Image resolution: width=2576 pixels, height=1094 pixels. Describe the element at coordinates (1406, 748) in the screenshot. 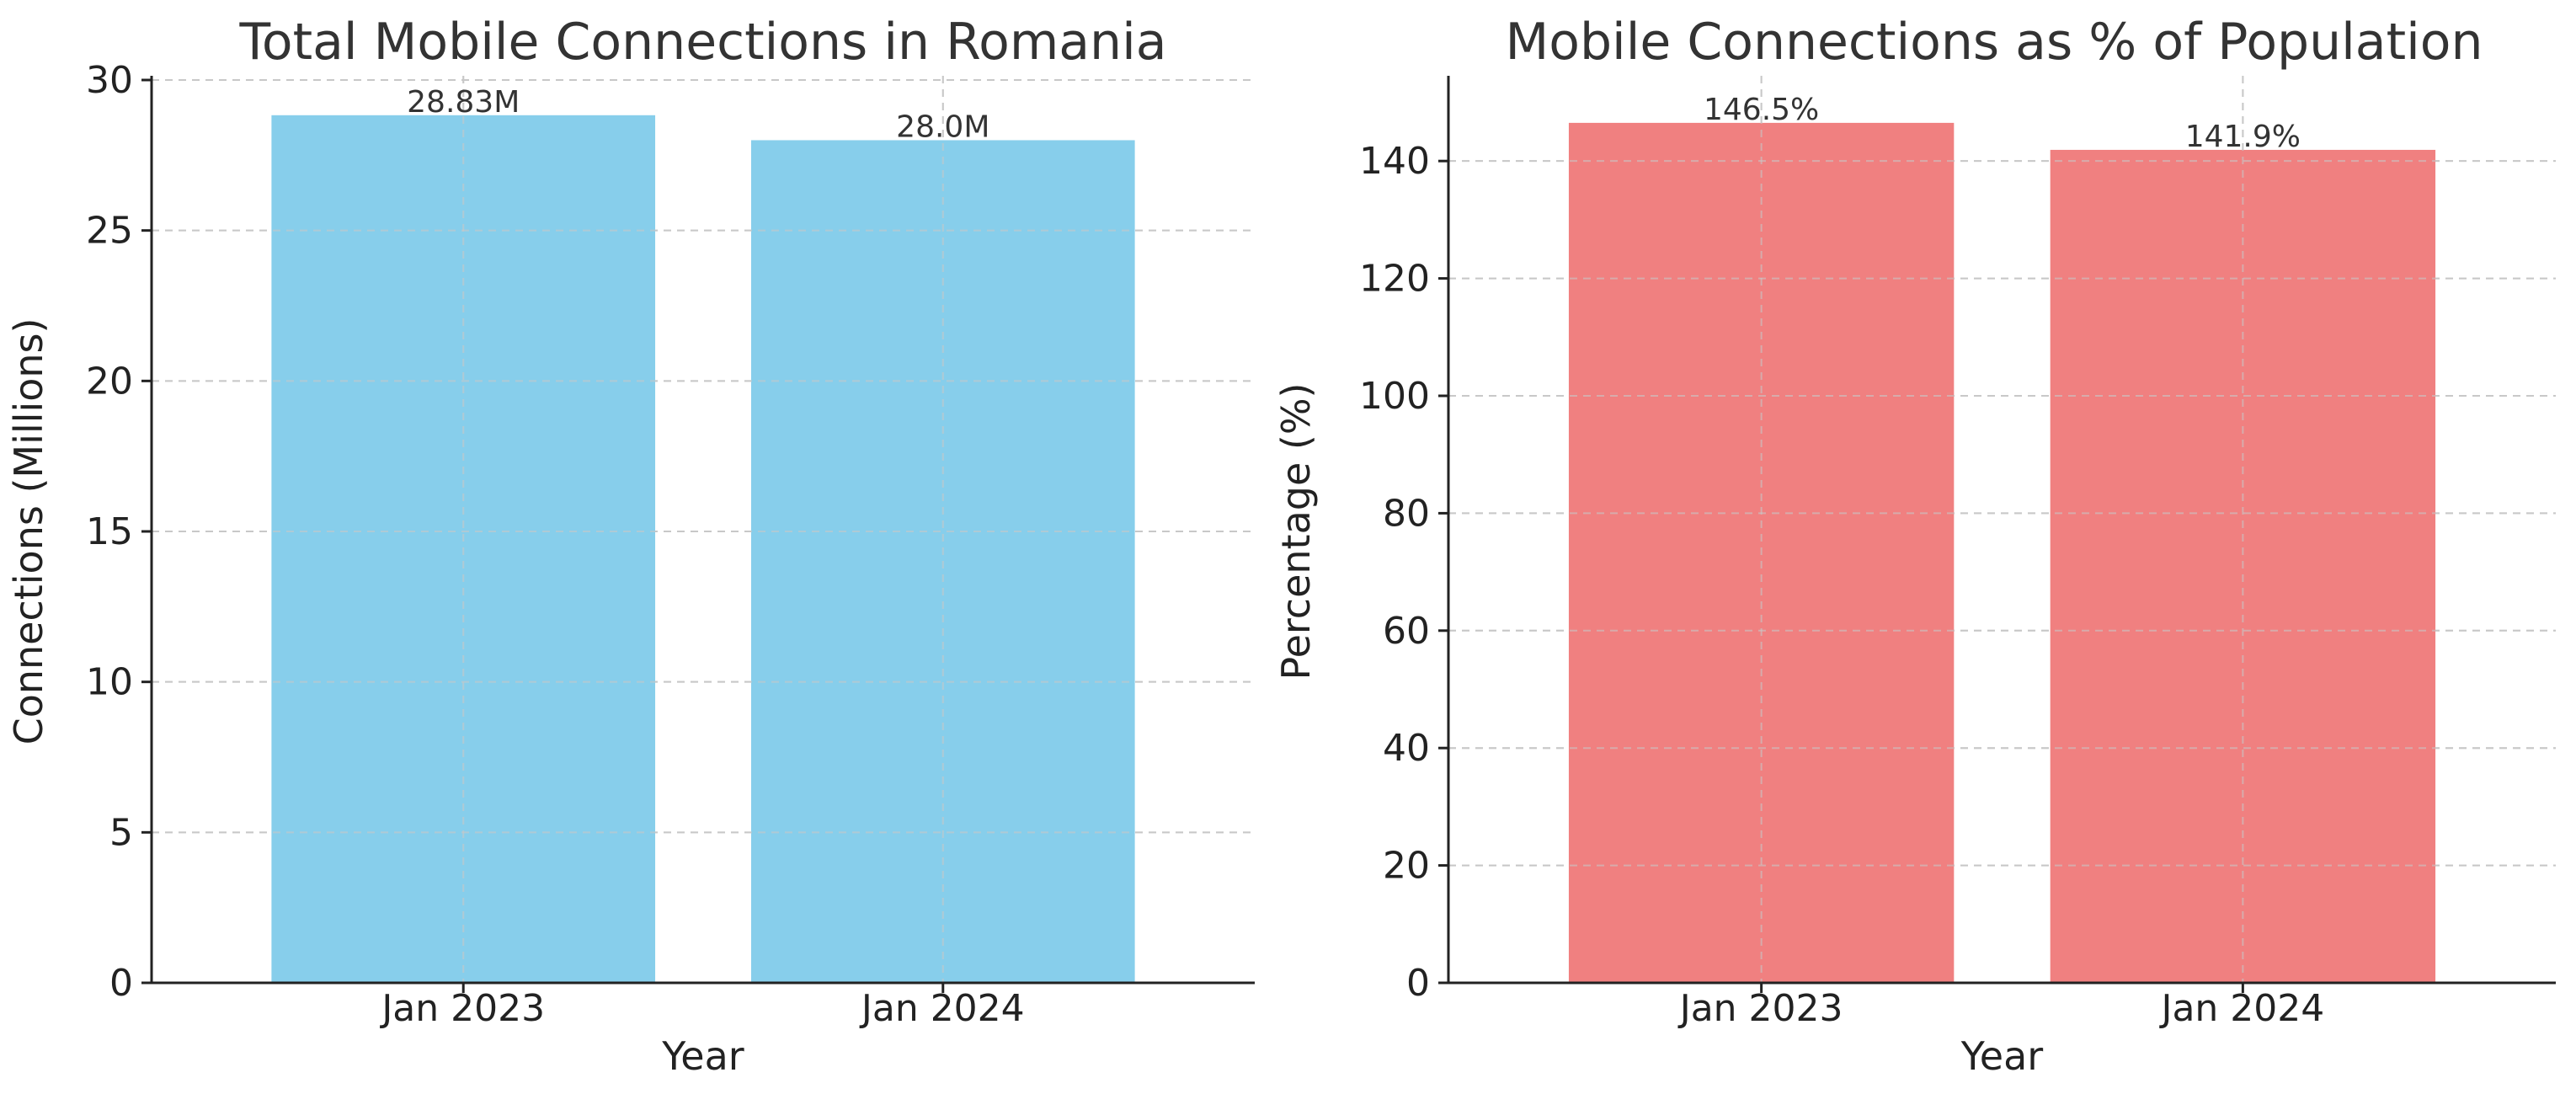

I see `y-tick-label: 40` at that location.